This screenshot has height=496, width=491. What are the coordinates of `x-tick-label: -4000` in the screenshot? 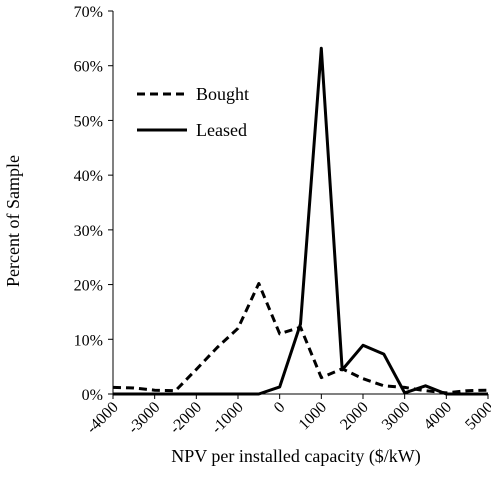 It's located at (102, 418).